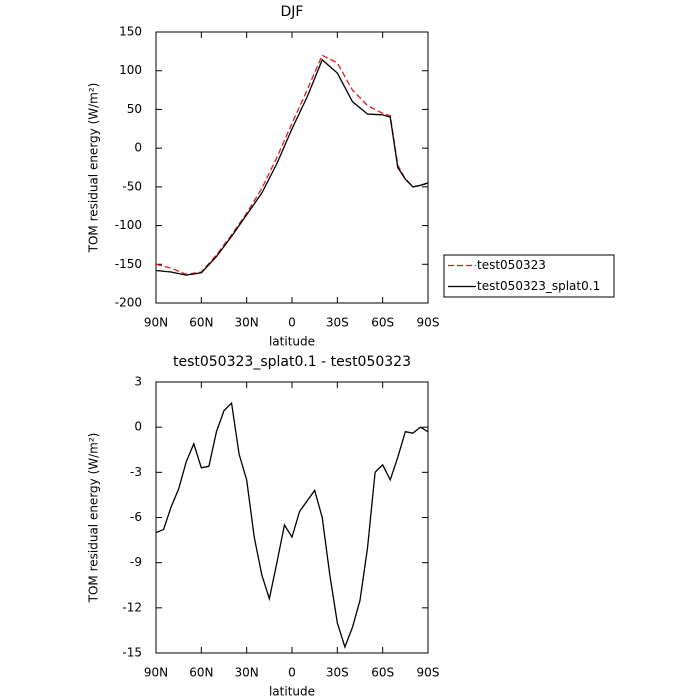  Describe the element at coordinates (511, 265) in the screenshot. I see `legend-label: test050323` at that location.